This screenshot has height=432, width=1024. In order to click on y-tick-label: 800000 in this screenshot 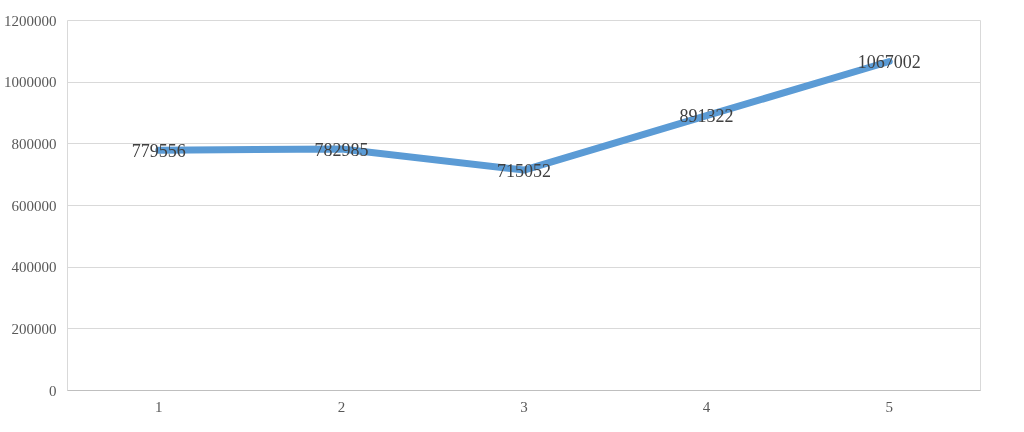, I will do `click(34, 143)`.